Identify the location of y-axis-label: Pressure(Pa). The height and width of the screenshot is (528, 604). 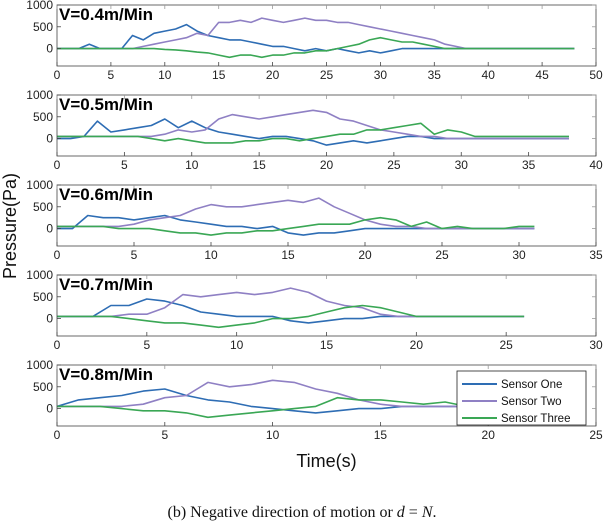
(10, 226).